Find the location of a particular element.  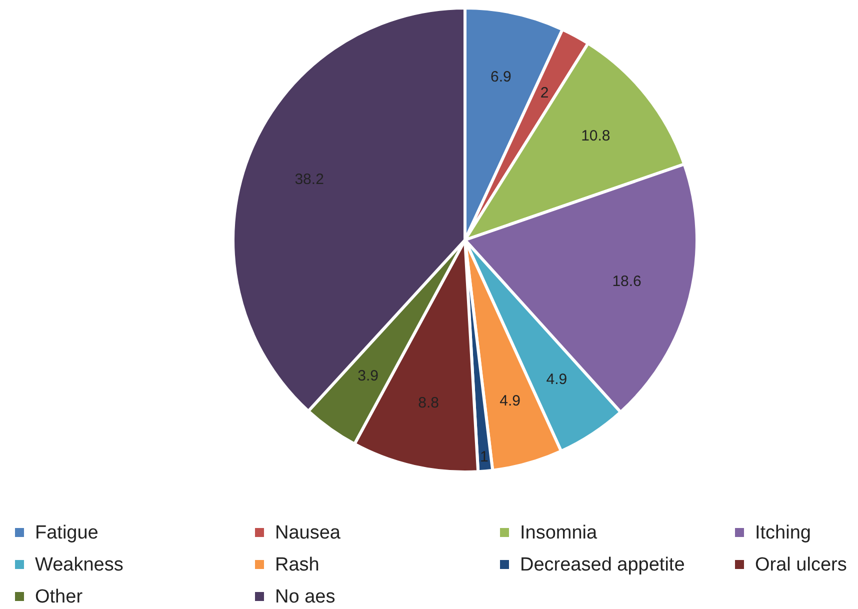

data-label: 10.8 is located at coordinates (595, 135).